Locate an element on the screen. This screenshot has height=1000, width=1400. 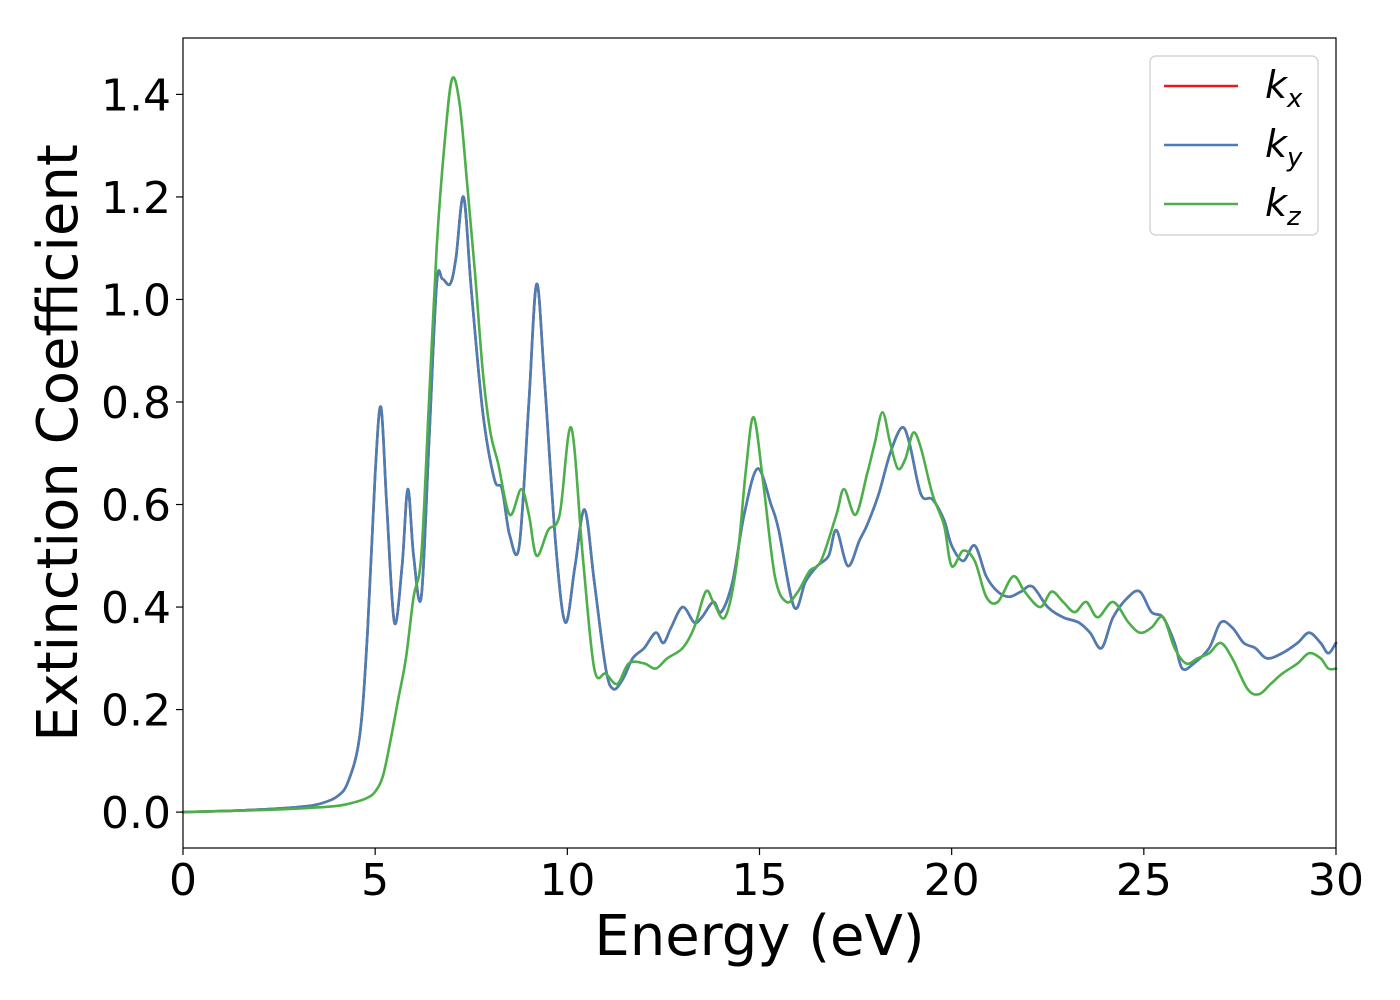
x-tick-label: 10 is located at coordinates (567, 880).